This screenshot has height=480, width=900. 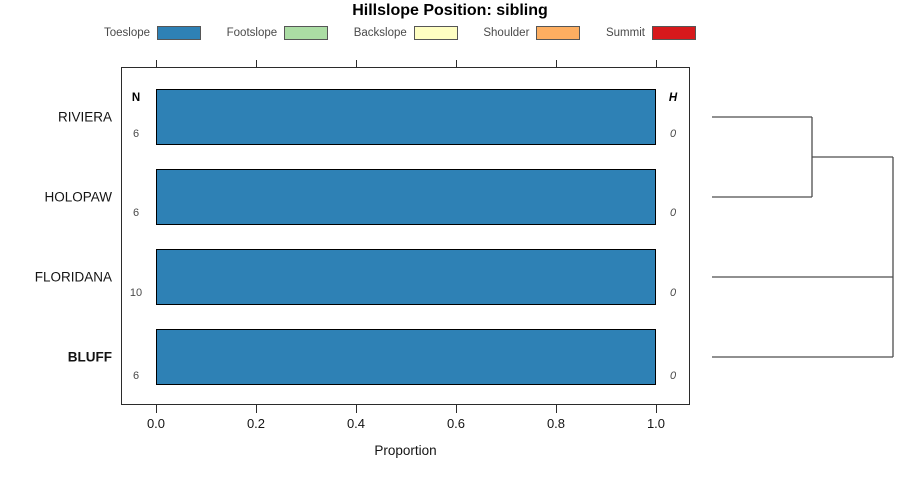 What do you see at coordinates (252, 33) in the screenshot?
I see `legend-label-footslope: Footslope` at bounding box center [252, 33].